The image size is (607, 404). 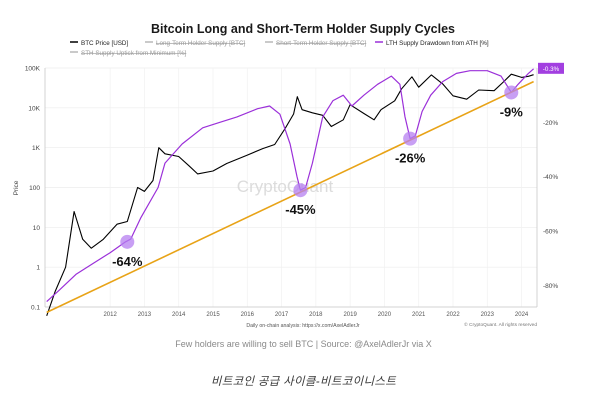 I want to click on y-left-tick-label: 1K, so click(x=36, y=148).